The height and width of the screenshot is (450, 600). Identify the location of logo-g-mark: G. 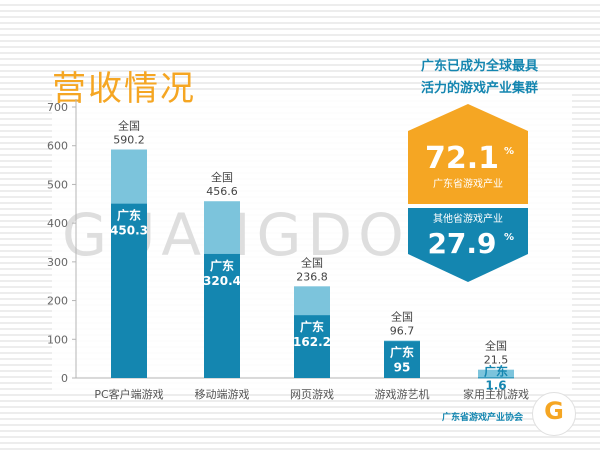
(554, 411).